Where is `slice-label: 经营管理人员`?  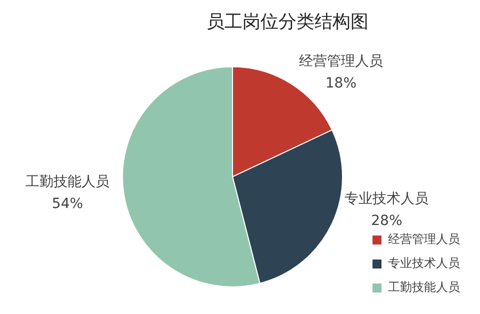 slice-label: 经营管理人员 is located at coordinates (340, 62).